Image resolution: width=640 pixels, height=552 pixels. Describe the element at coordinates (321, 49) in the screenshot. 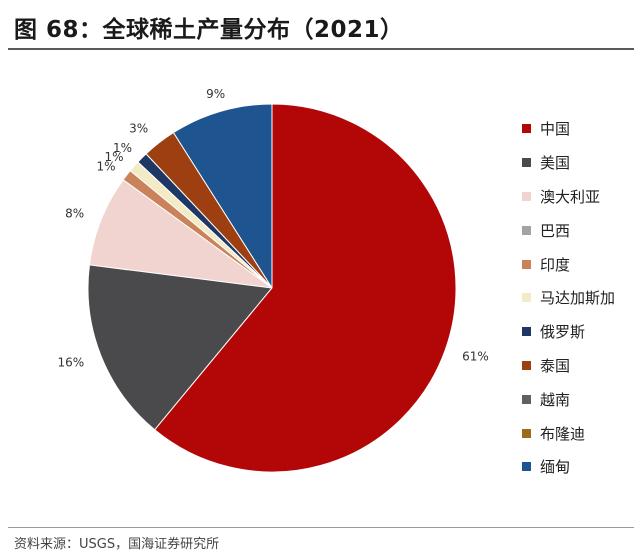

I see `title-divider` at that location.